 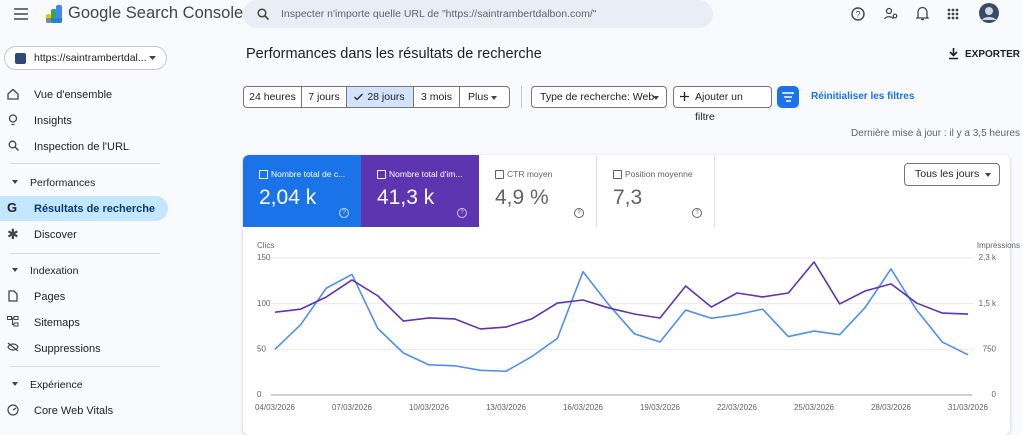 I want to click on date-range-option-selected: 28 jours, so click(x=379, y=97).